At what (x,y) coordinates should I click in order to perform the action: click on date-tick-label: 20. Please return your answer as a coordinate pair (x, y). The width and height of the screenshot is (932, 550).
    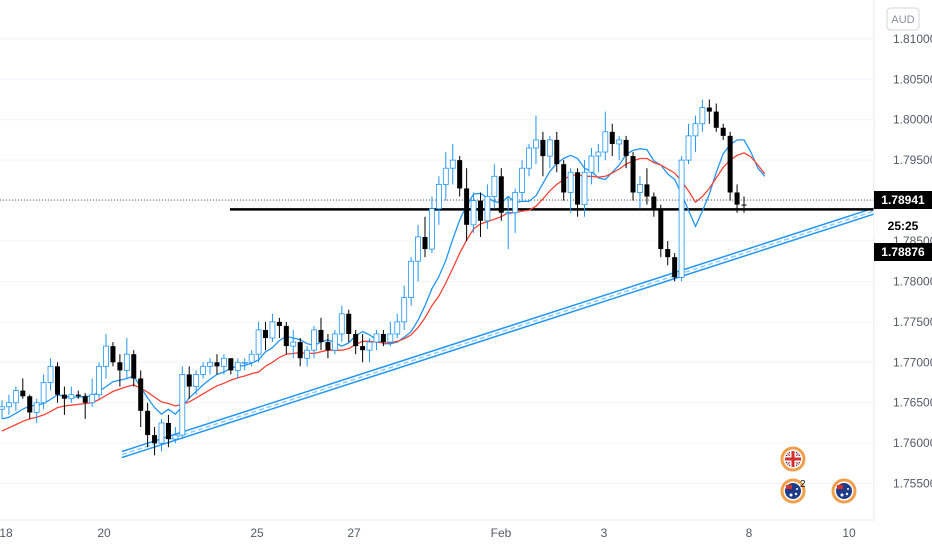
    Looking at the image, I should click on (104, 533).